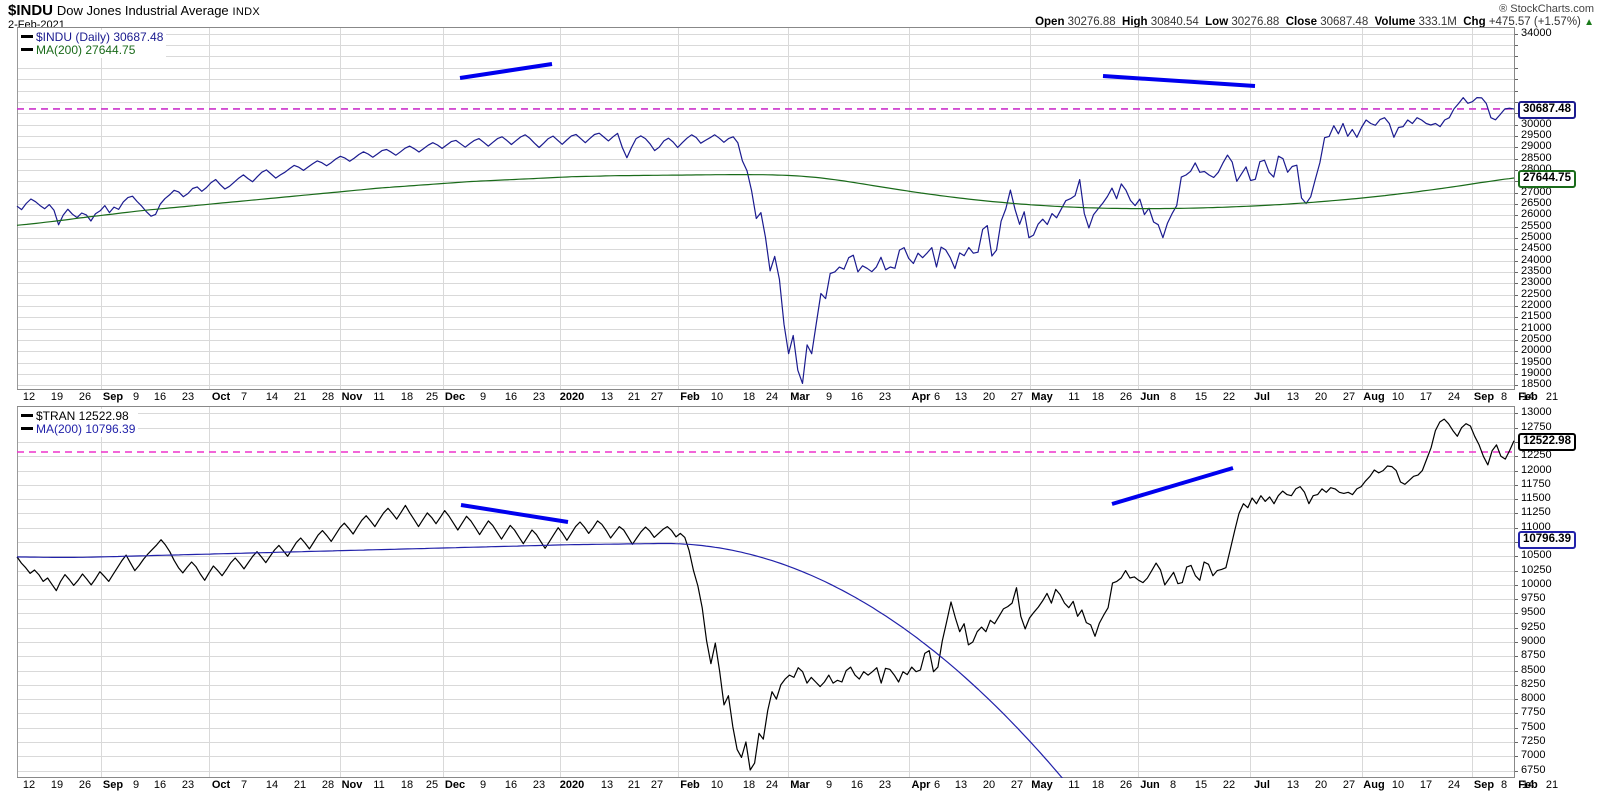 The image size is (1600, 800). What do you see at coordinates (1528, 785) in the screenshot?
I see `x-axis-tick-label: 14` at bounding box center [1528, 785].